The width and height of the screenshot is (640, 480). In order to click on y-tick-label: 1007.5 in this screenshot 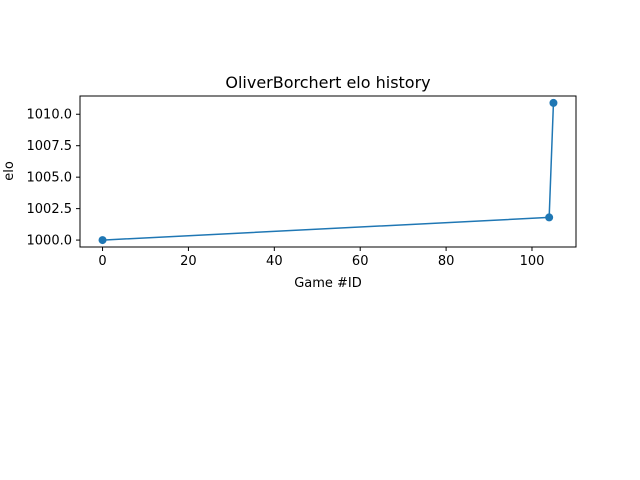, I will do `click(50, 146)`.